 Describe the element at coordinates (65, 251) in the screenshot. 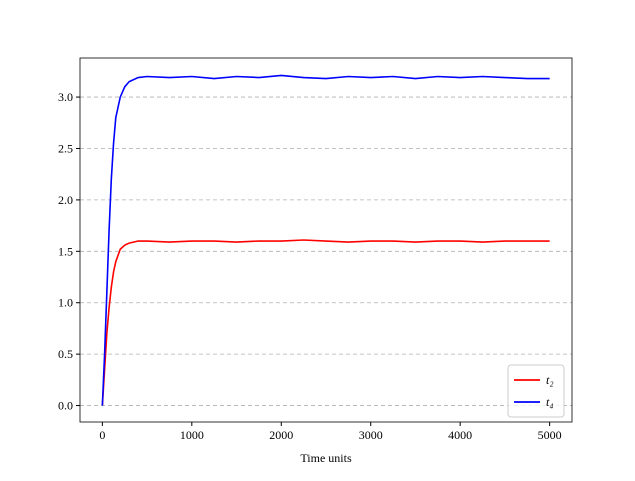

I see `y-tick-label: 1.5` at that location.